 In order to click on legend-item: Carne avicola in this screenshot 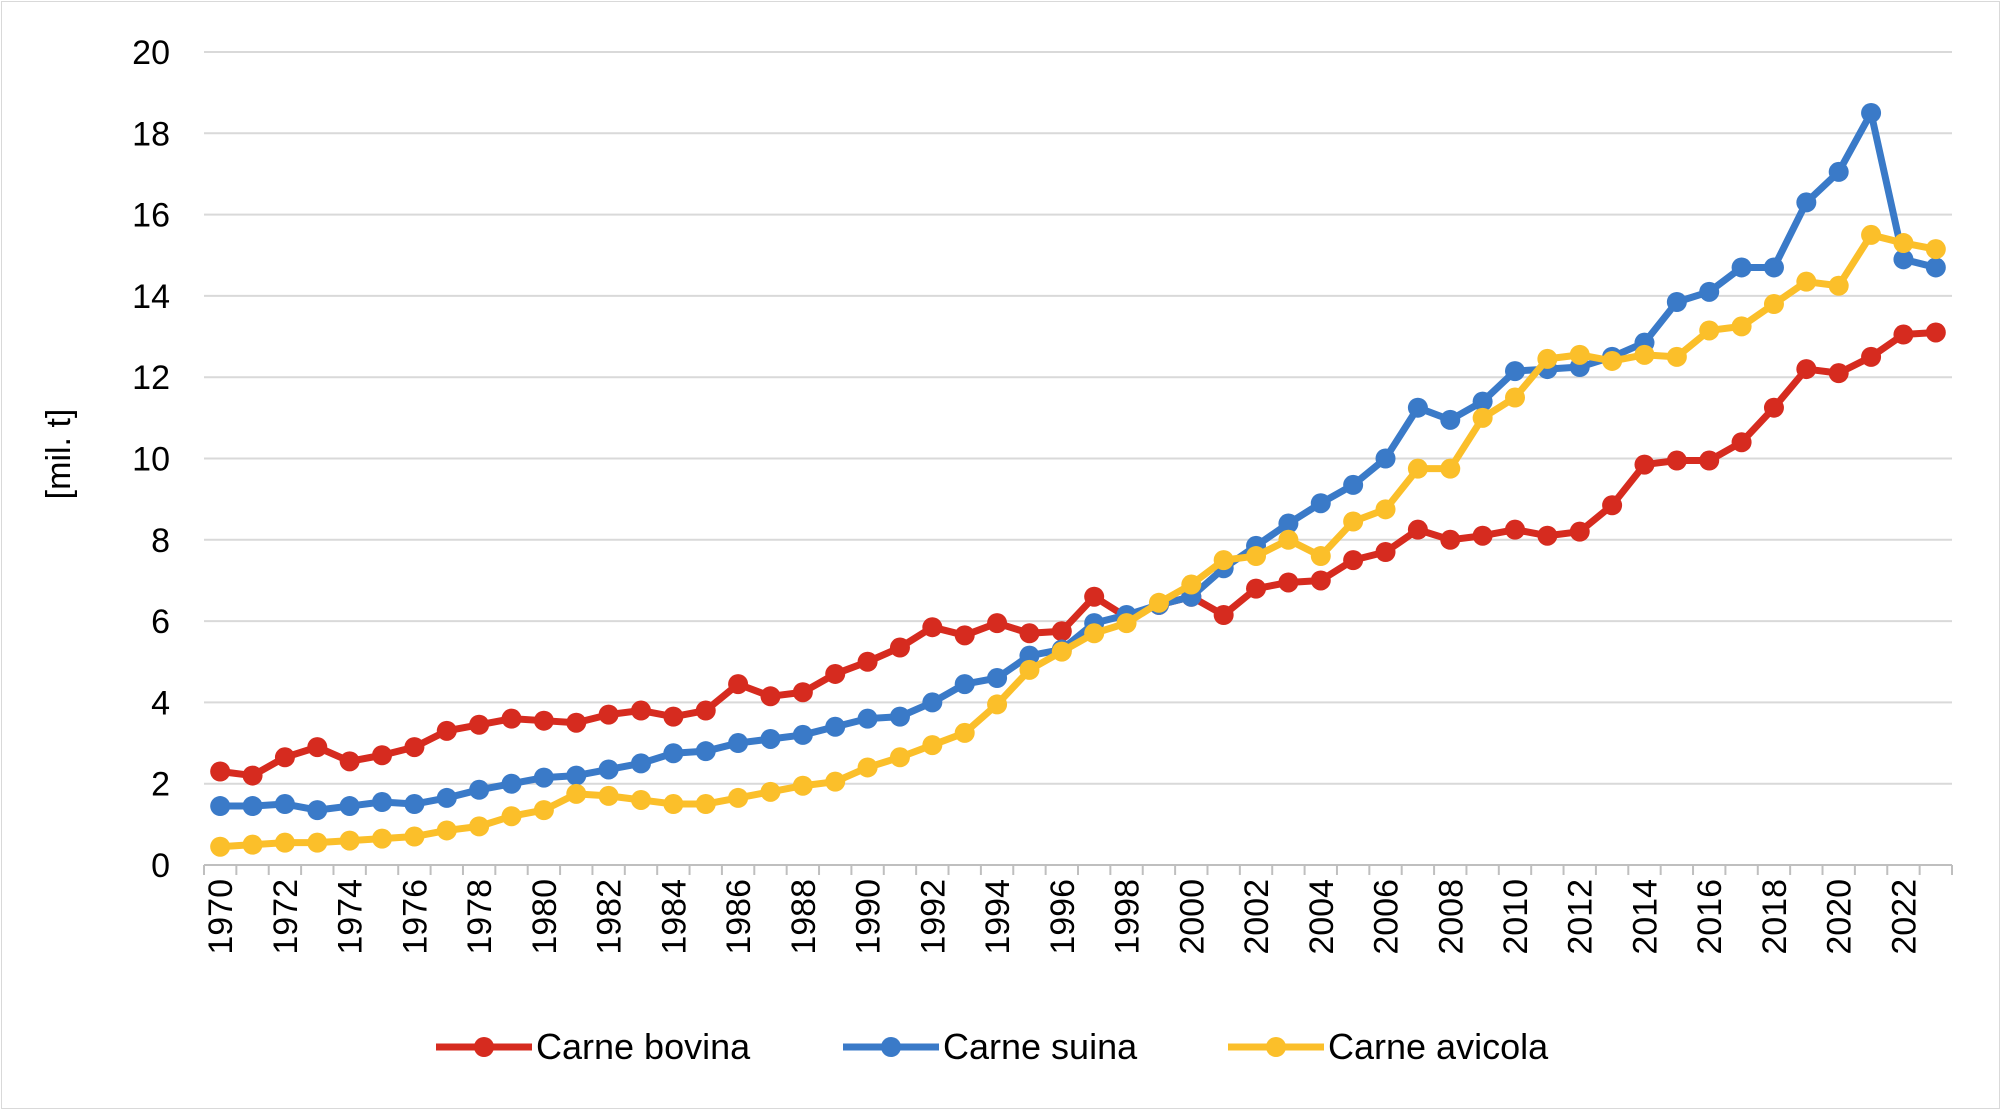, I will do `click(1388, 1046)`.